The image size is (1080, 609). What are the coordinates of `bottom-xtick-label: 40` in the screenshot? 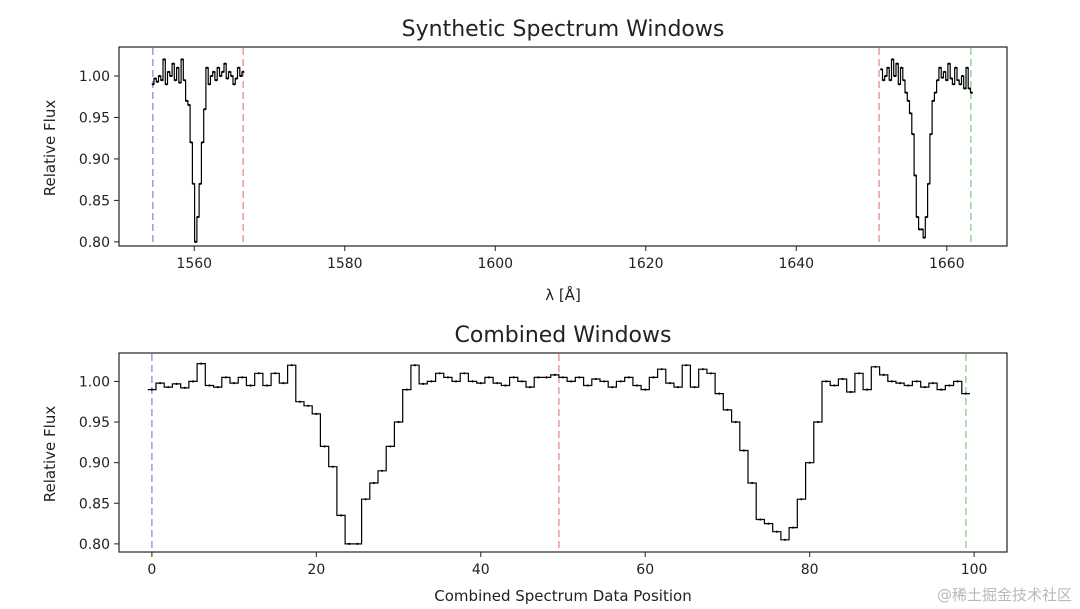 It's located at (481, 570).